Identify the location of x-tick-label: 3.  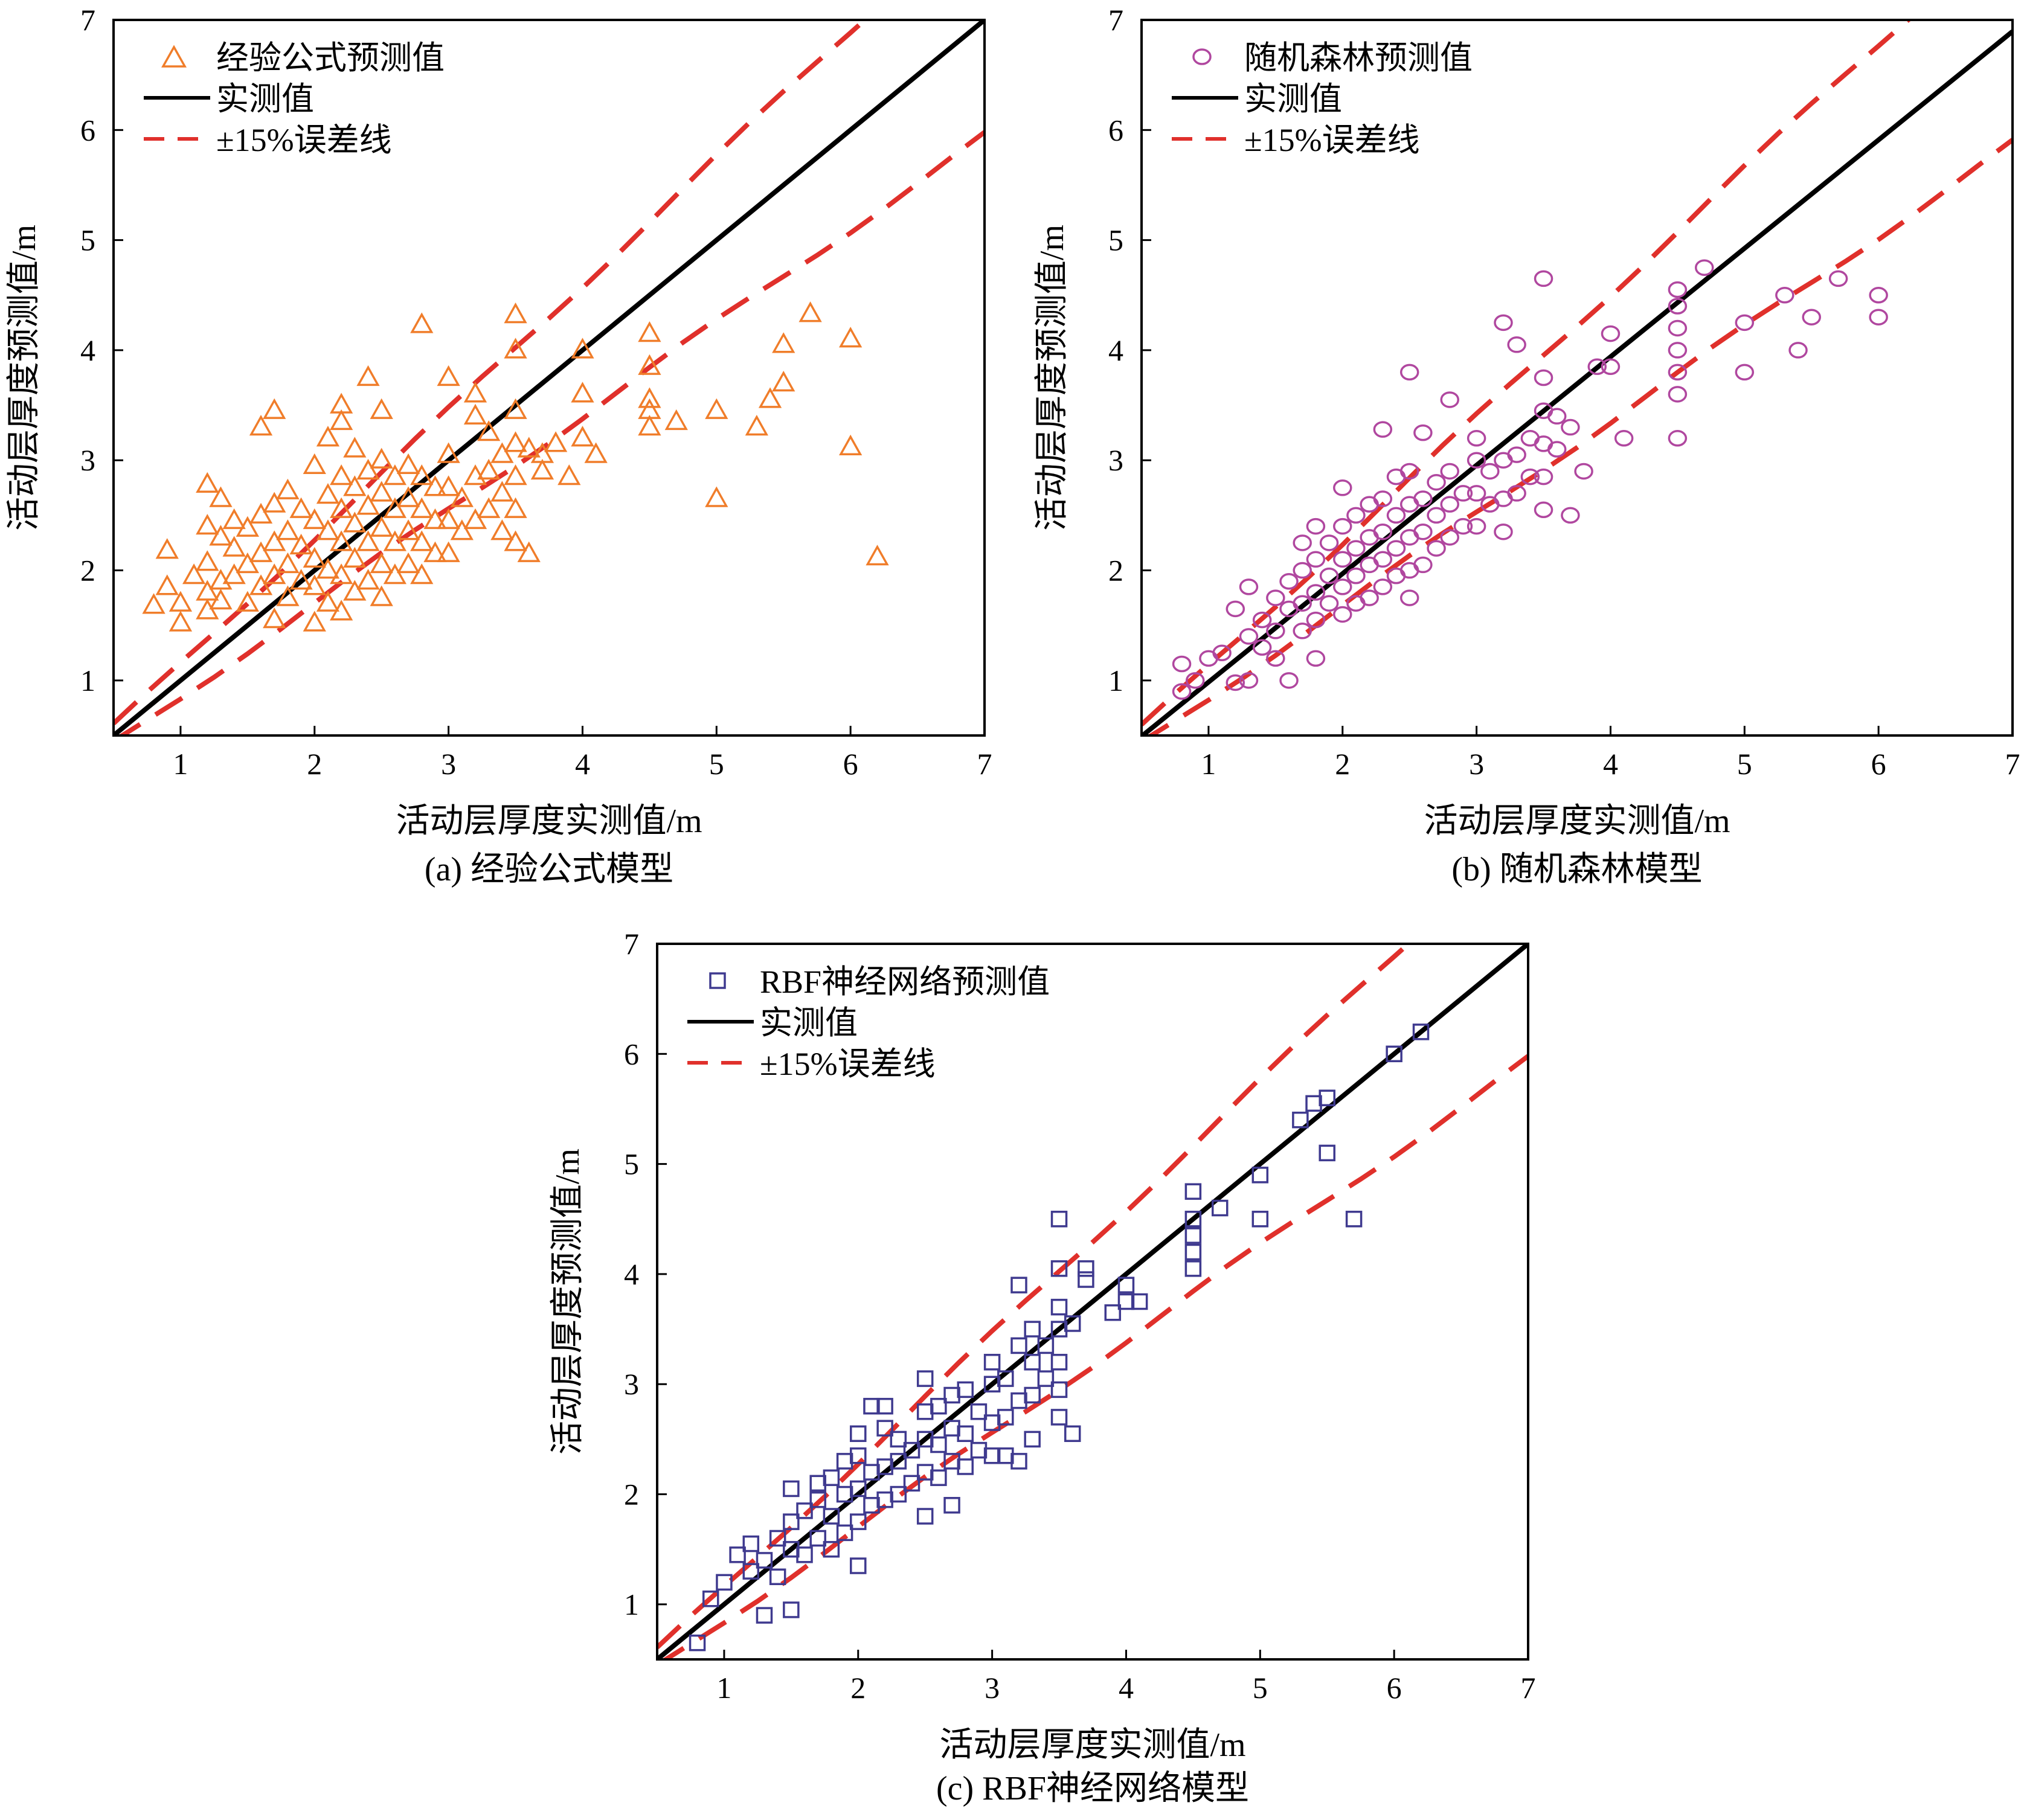
(1476, 764).